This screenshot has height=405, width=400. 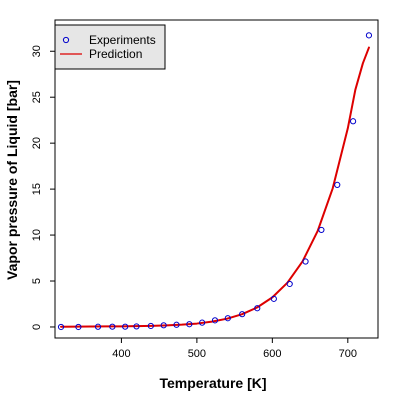 I want to click on legend-marker-experiments, so click(x=66, y=40).